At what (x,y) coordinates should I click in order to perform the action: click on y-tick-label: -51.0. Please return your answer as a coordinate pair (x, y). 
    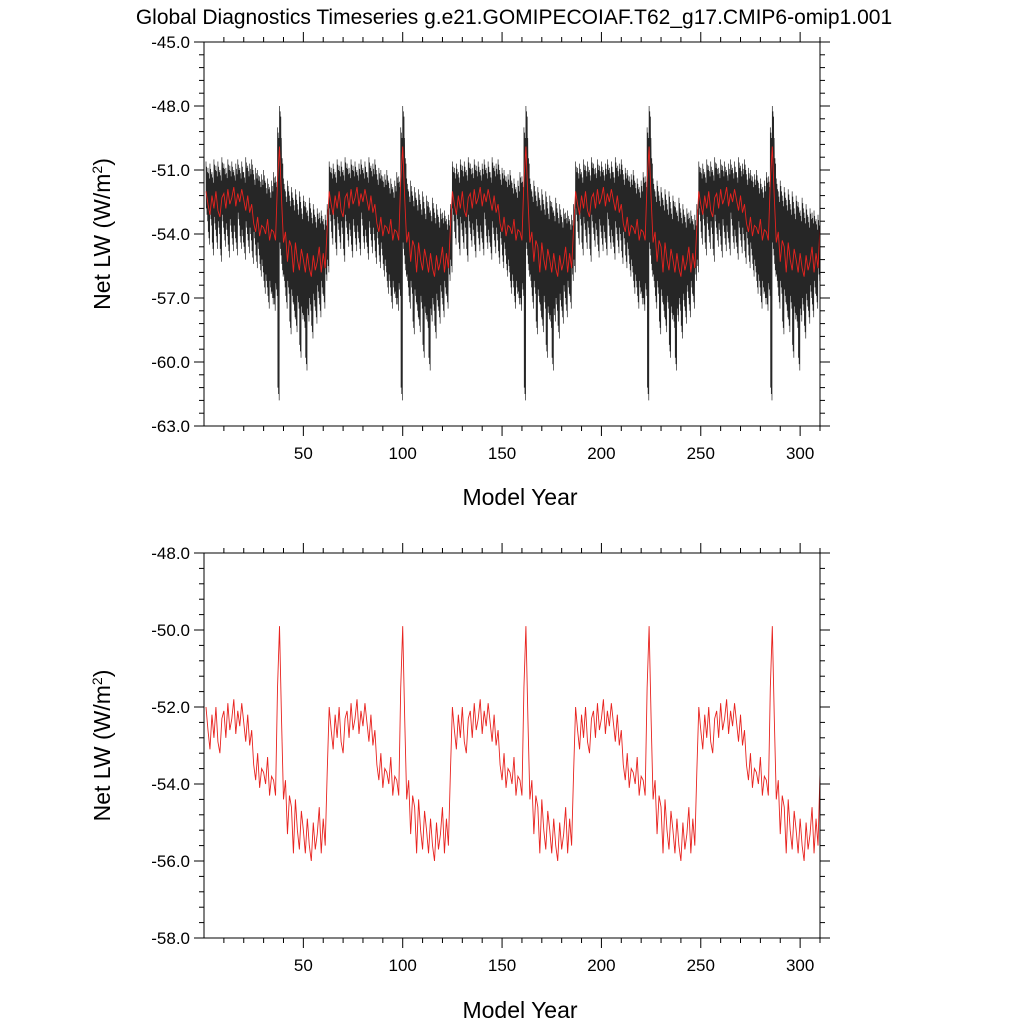
    Looking at the image, I should click on (170, 170).